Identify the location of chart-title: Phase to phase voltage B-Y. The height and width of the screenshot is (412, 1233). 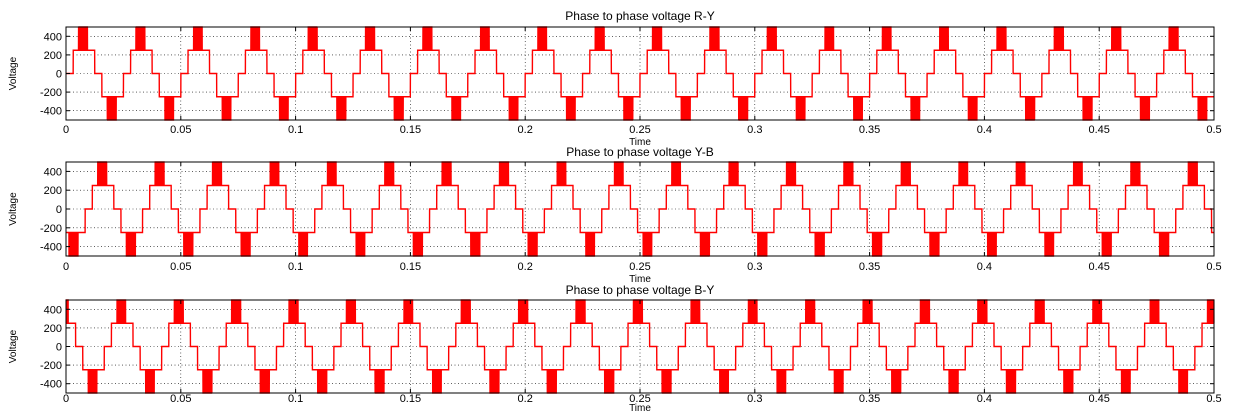
(640, 290).